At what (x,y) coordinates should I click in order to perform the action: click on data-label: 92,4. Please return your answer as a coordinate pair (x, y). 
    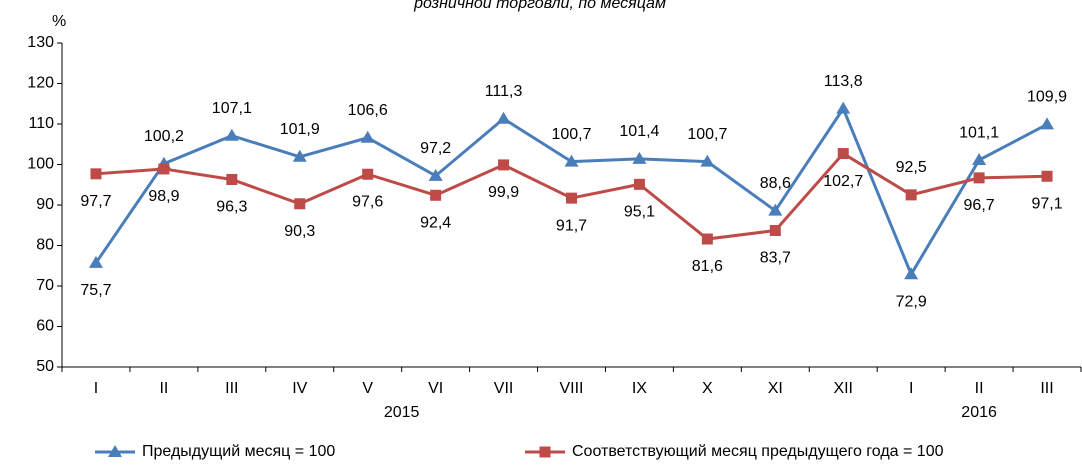
    Looking at the image, I should click on (435, 222).